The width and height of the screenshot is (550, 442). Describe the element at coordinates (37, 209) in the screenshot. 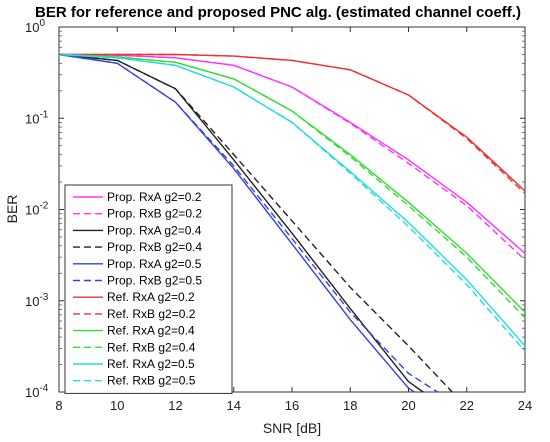

I see `y-tick-label: 10⁻²` at that location.